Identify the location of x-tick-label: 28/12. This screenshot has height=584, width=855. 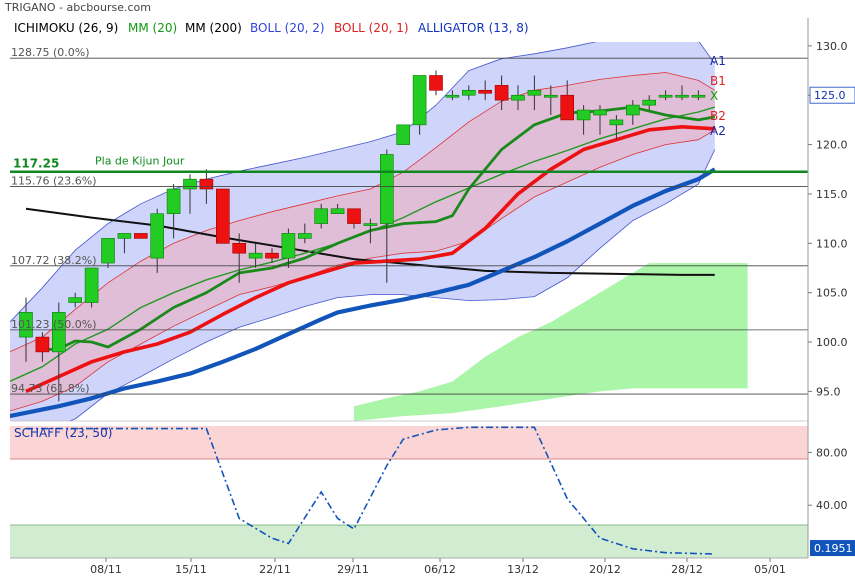
(687, 569).